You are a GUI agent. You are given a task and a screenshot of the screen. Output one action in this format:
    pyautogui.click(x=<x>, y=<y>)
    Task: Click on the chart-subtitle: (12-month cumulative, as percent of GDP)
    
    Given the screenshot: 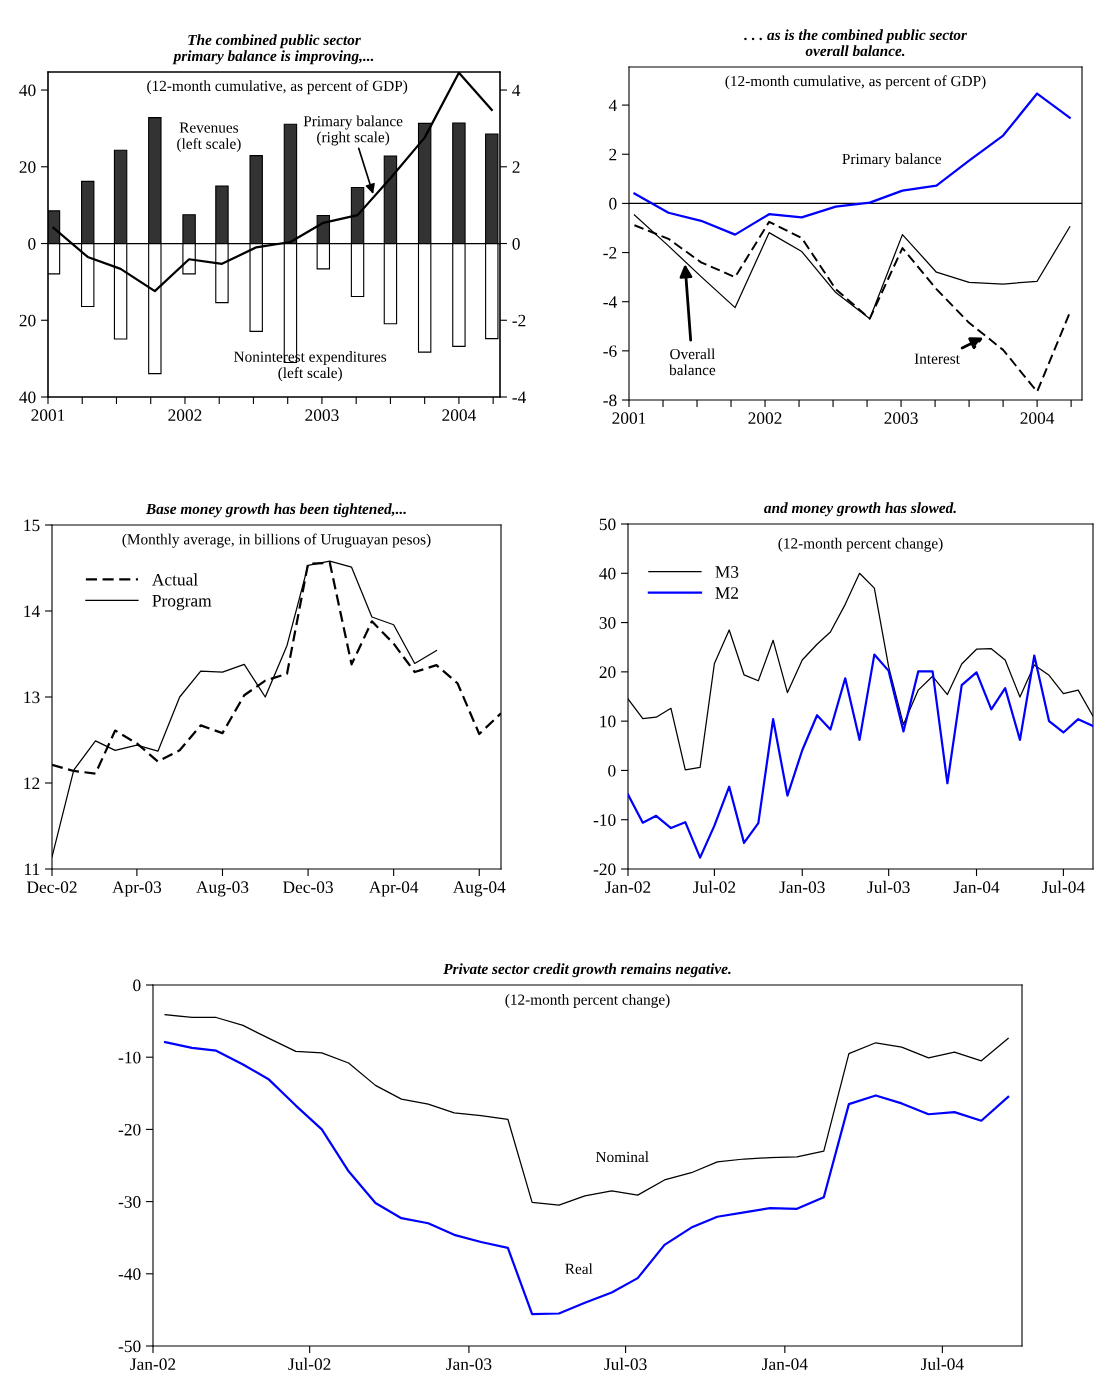 What is the action you would take?
    pyautogui.click(x=277, y=87)
    